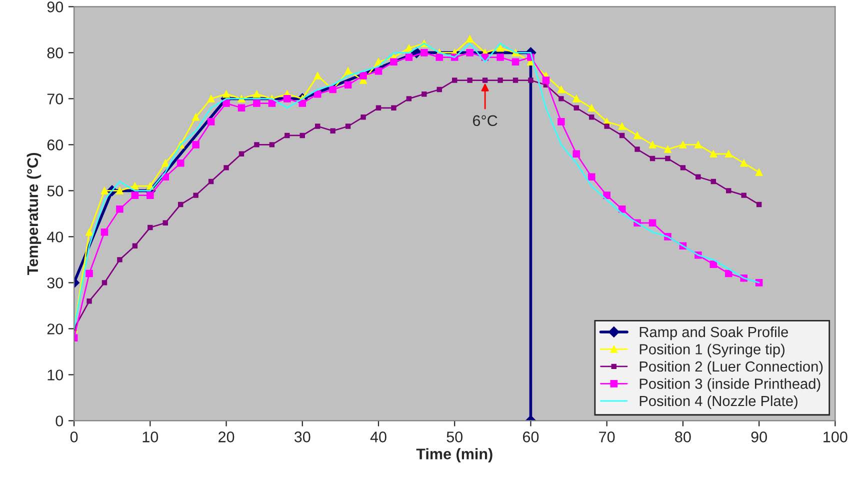  What do you see at coordinates (730, 385) in the screenshot?
I see `legend-label: Position 3 (inside Printhead)` at bounding box center [730, 385].